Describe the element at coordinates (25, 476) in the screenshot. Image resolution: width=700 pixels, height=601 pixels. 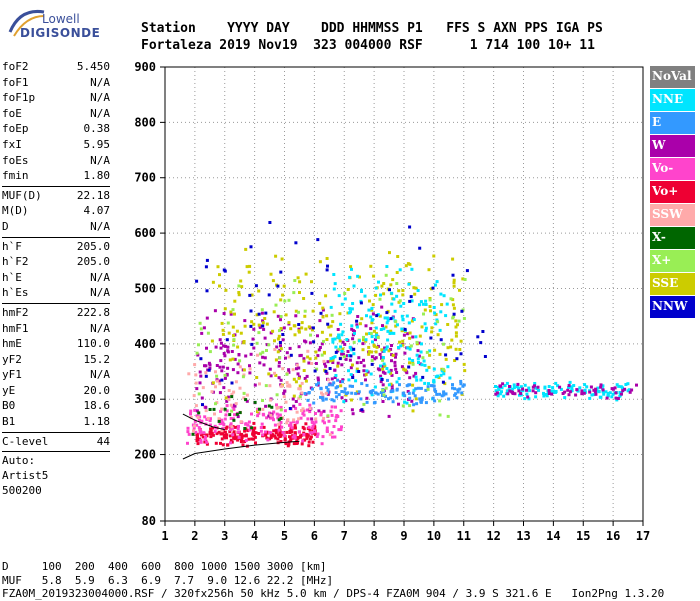
I see `autoscaling-info: Artist5` at that location.